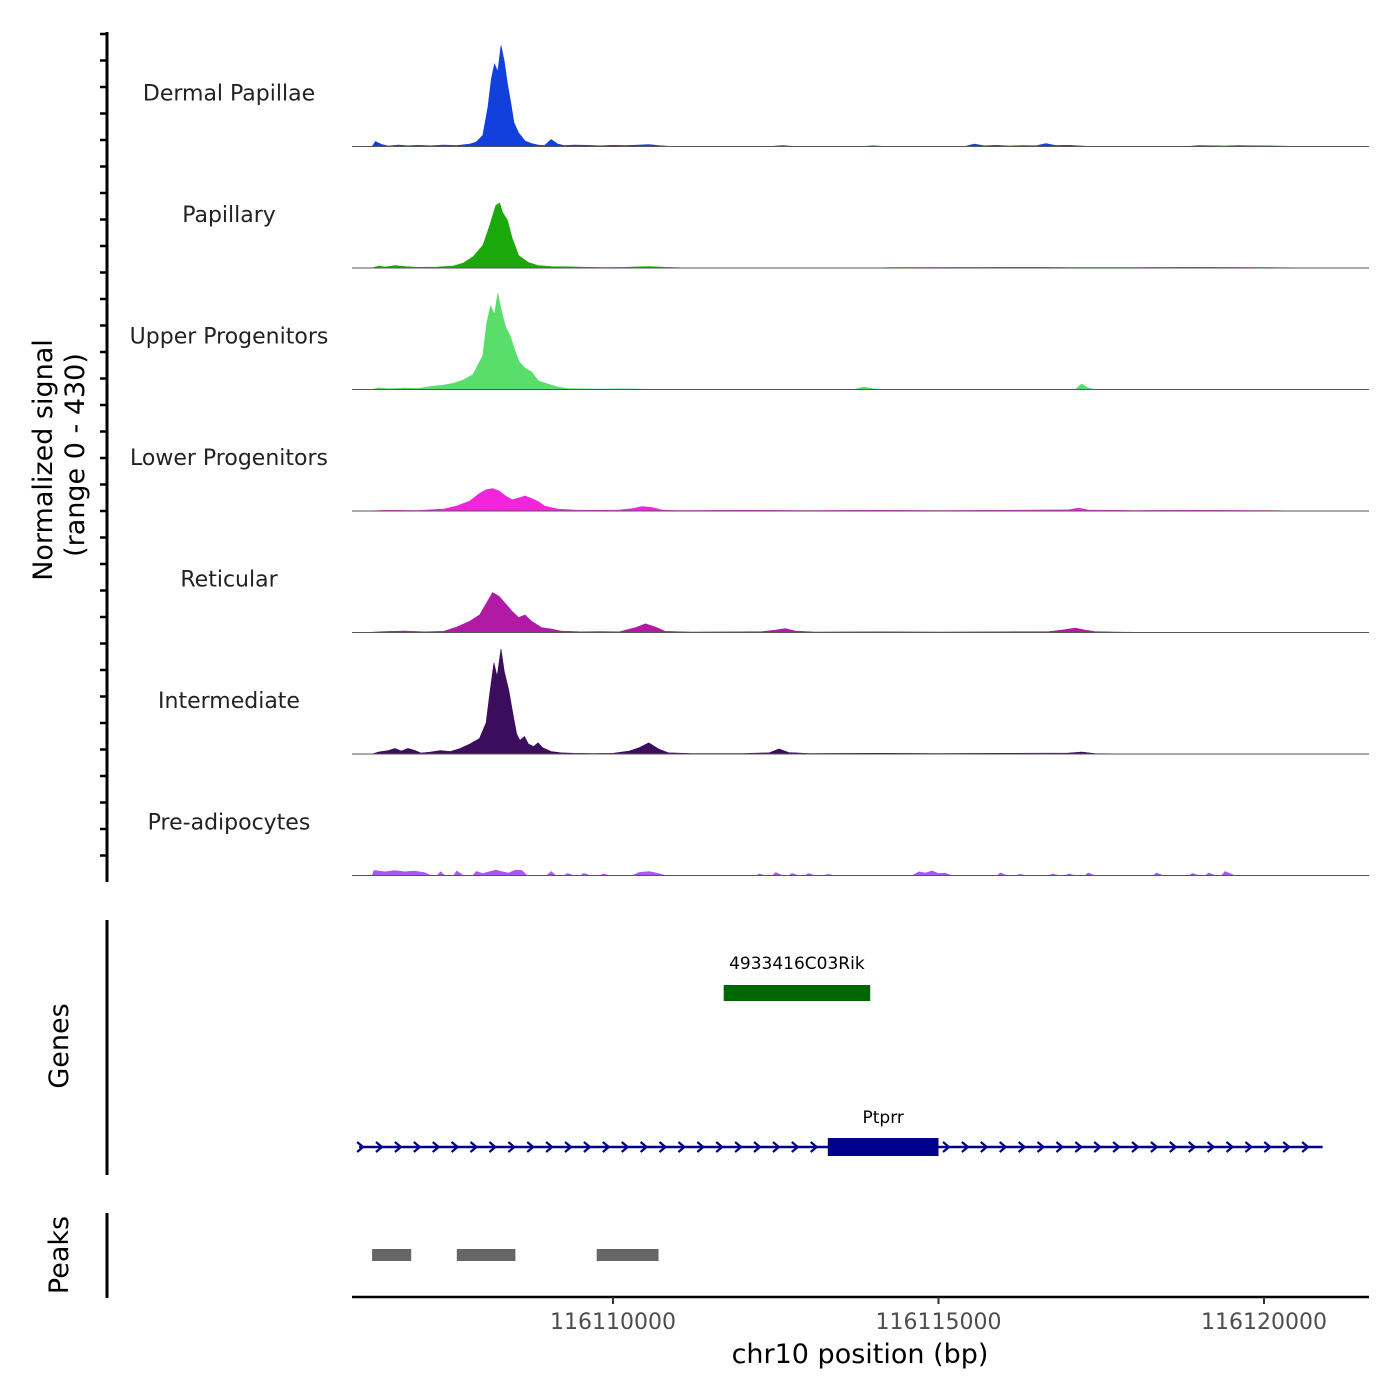 The height and width of the screenshot is (1400, 1400). I want to click on gene-ptprr: Ptprr, so click(839, 1132).